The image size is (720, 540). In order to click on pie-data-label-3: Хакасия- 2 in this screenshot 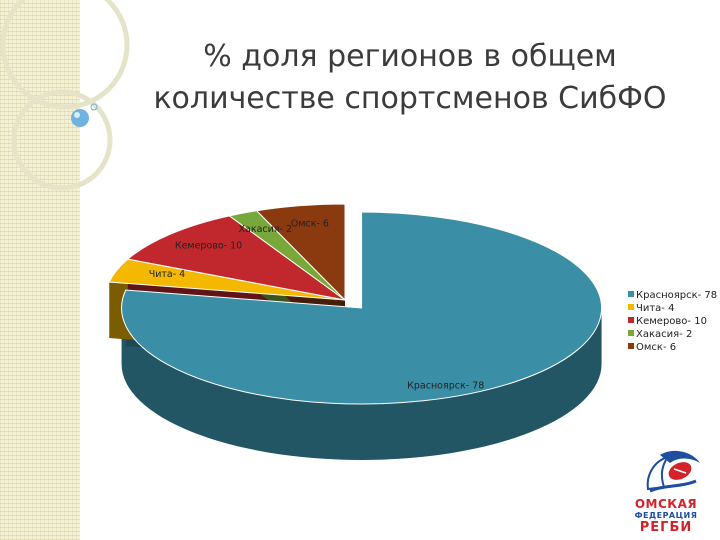, I will do `click(266, 229)`.